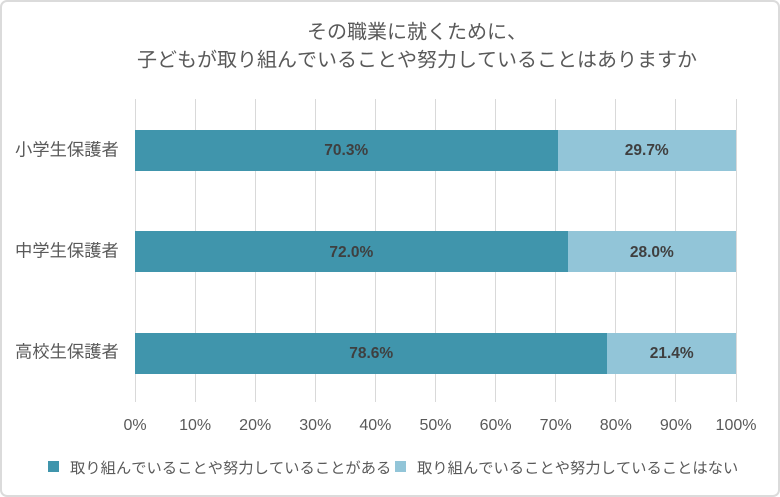  Describe the element at coordinates (135, 426) in the screenshot. I see `x-tick-0: 0%` at that location.